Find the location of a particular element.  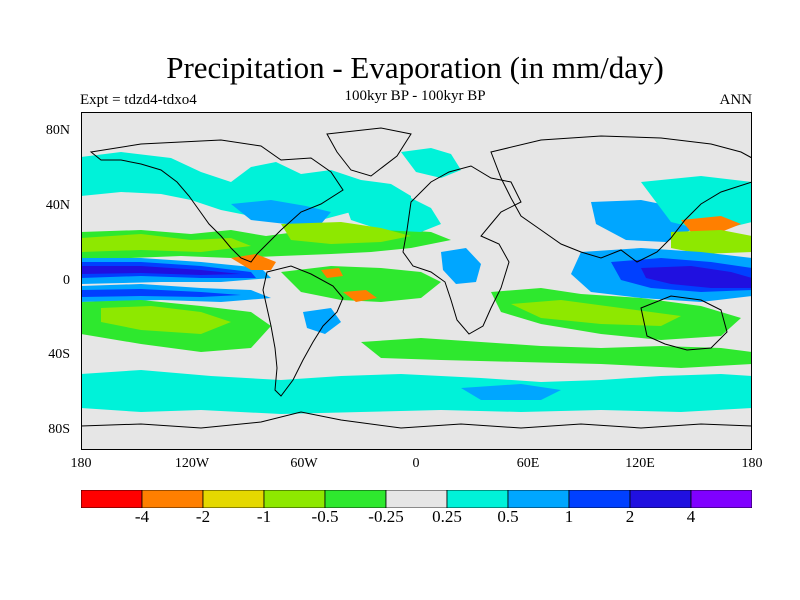

season-label: ANN is located at coordinates (736, 100).